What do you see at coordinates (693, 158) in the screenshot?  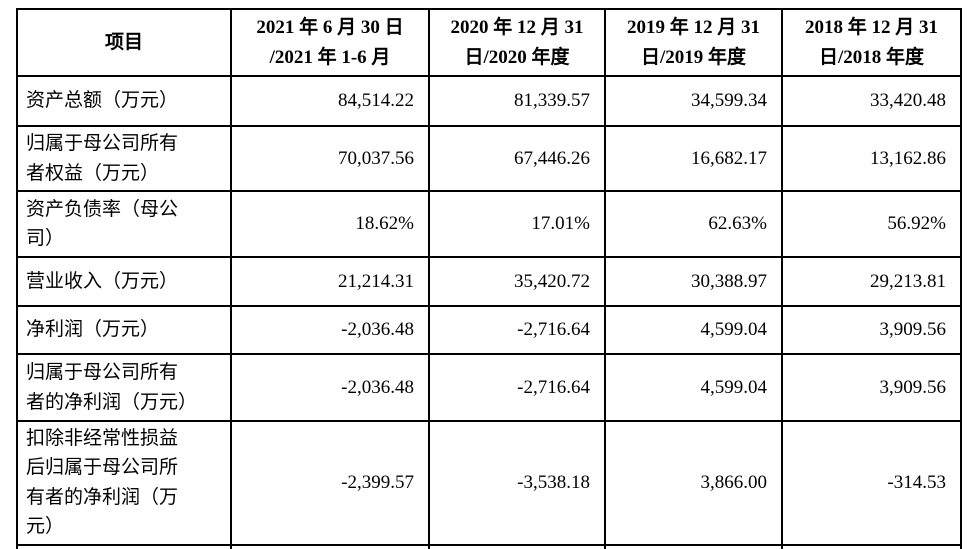 I see `cell-value: 16,682.17` at bounding box center [693, 158].